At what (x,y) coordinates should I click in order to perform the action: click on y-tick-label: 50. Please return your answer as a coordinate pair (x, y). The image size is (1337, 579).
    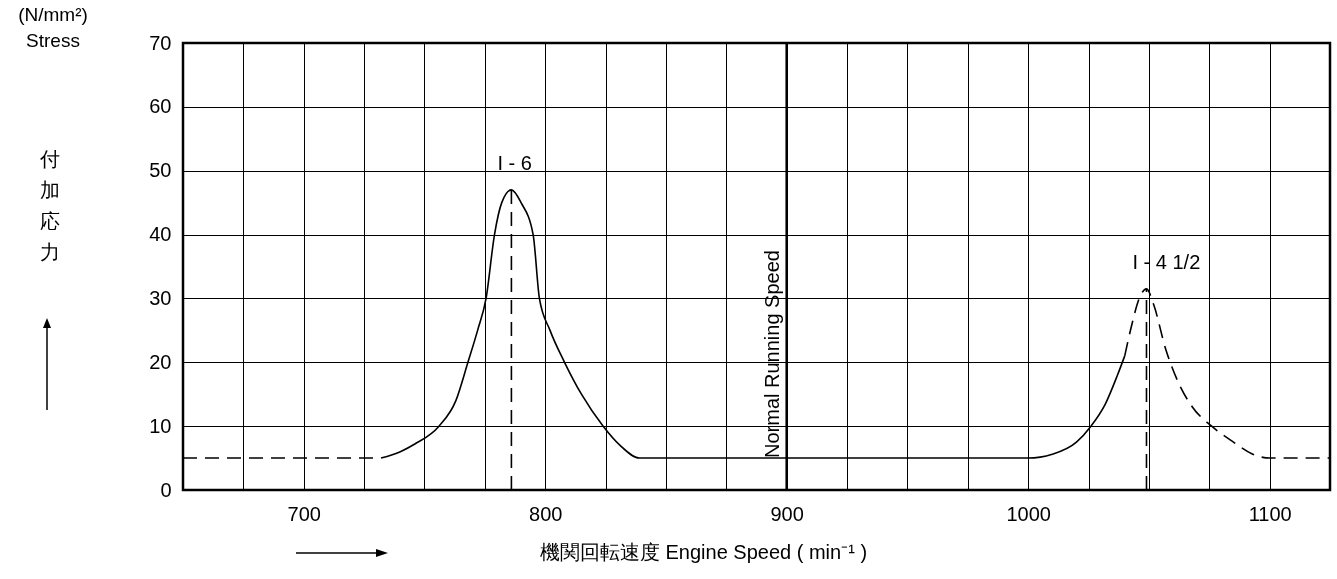
    Looking at the image, I should click on (160, 170).